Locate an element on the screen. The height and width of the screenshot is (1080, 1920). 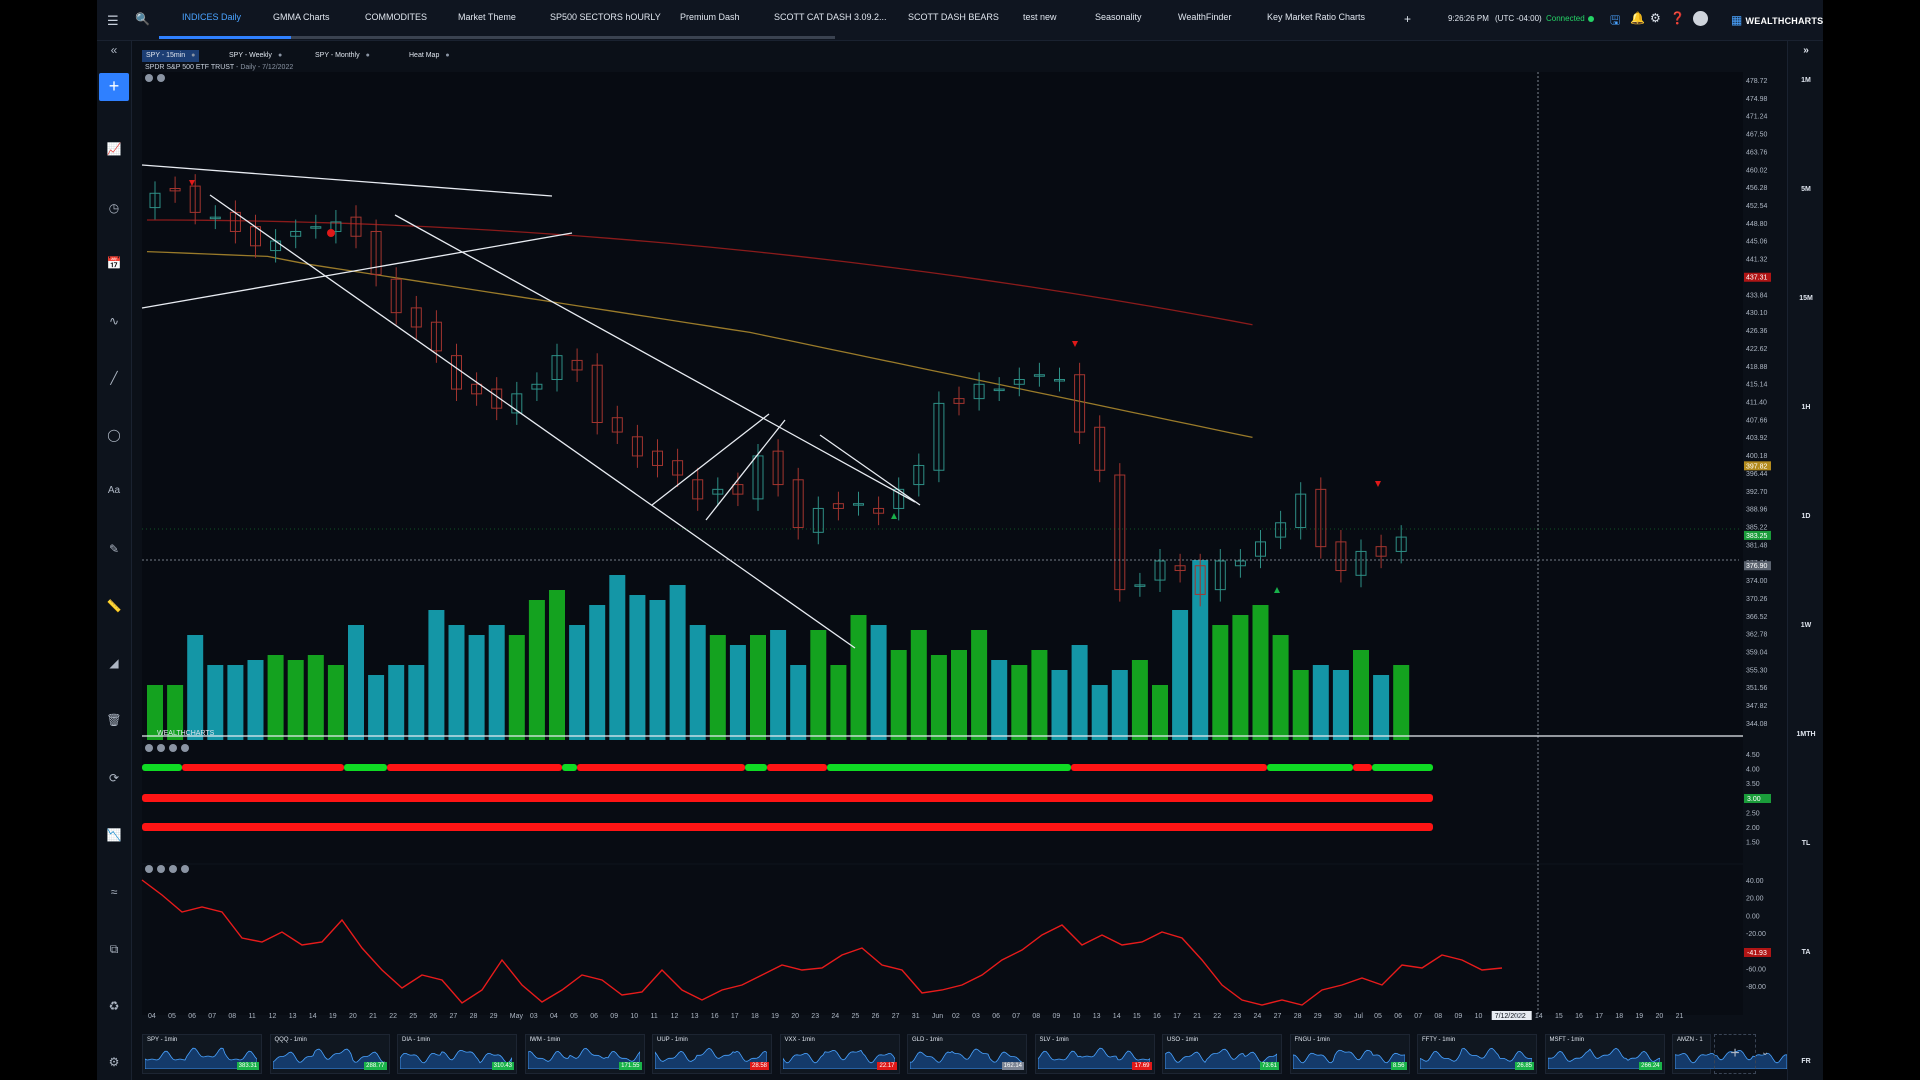
add-drawing-button: + is located at coordinates (114, 87).